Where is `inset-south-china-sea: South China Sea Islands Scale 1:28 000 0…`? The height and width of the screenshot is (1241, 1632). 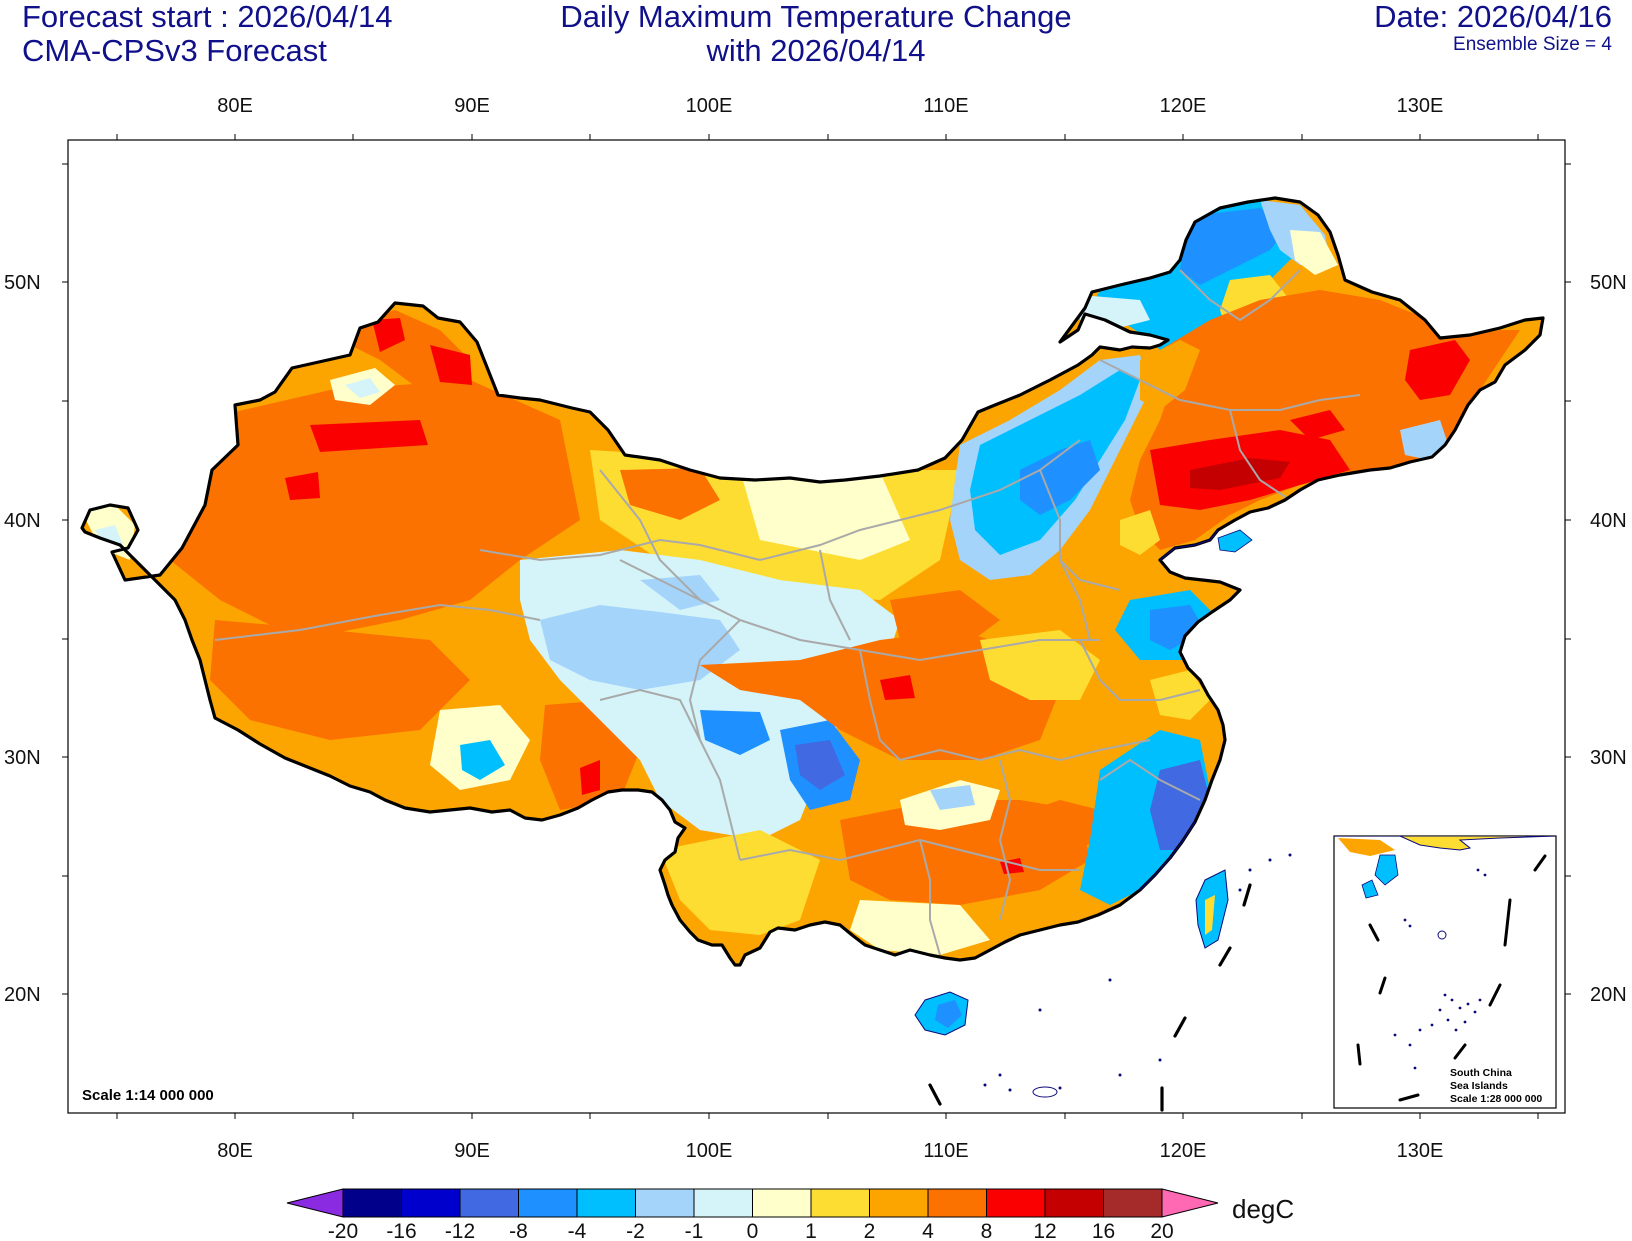 inset-south-china-sea: South China Sea Islands Scale 1:28 000 0… is located at coordinates (1445, 972).